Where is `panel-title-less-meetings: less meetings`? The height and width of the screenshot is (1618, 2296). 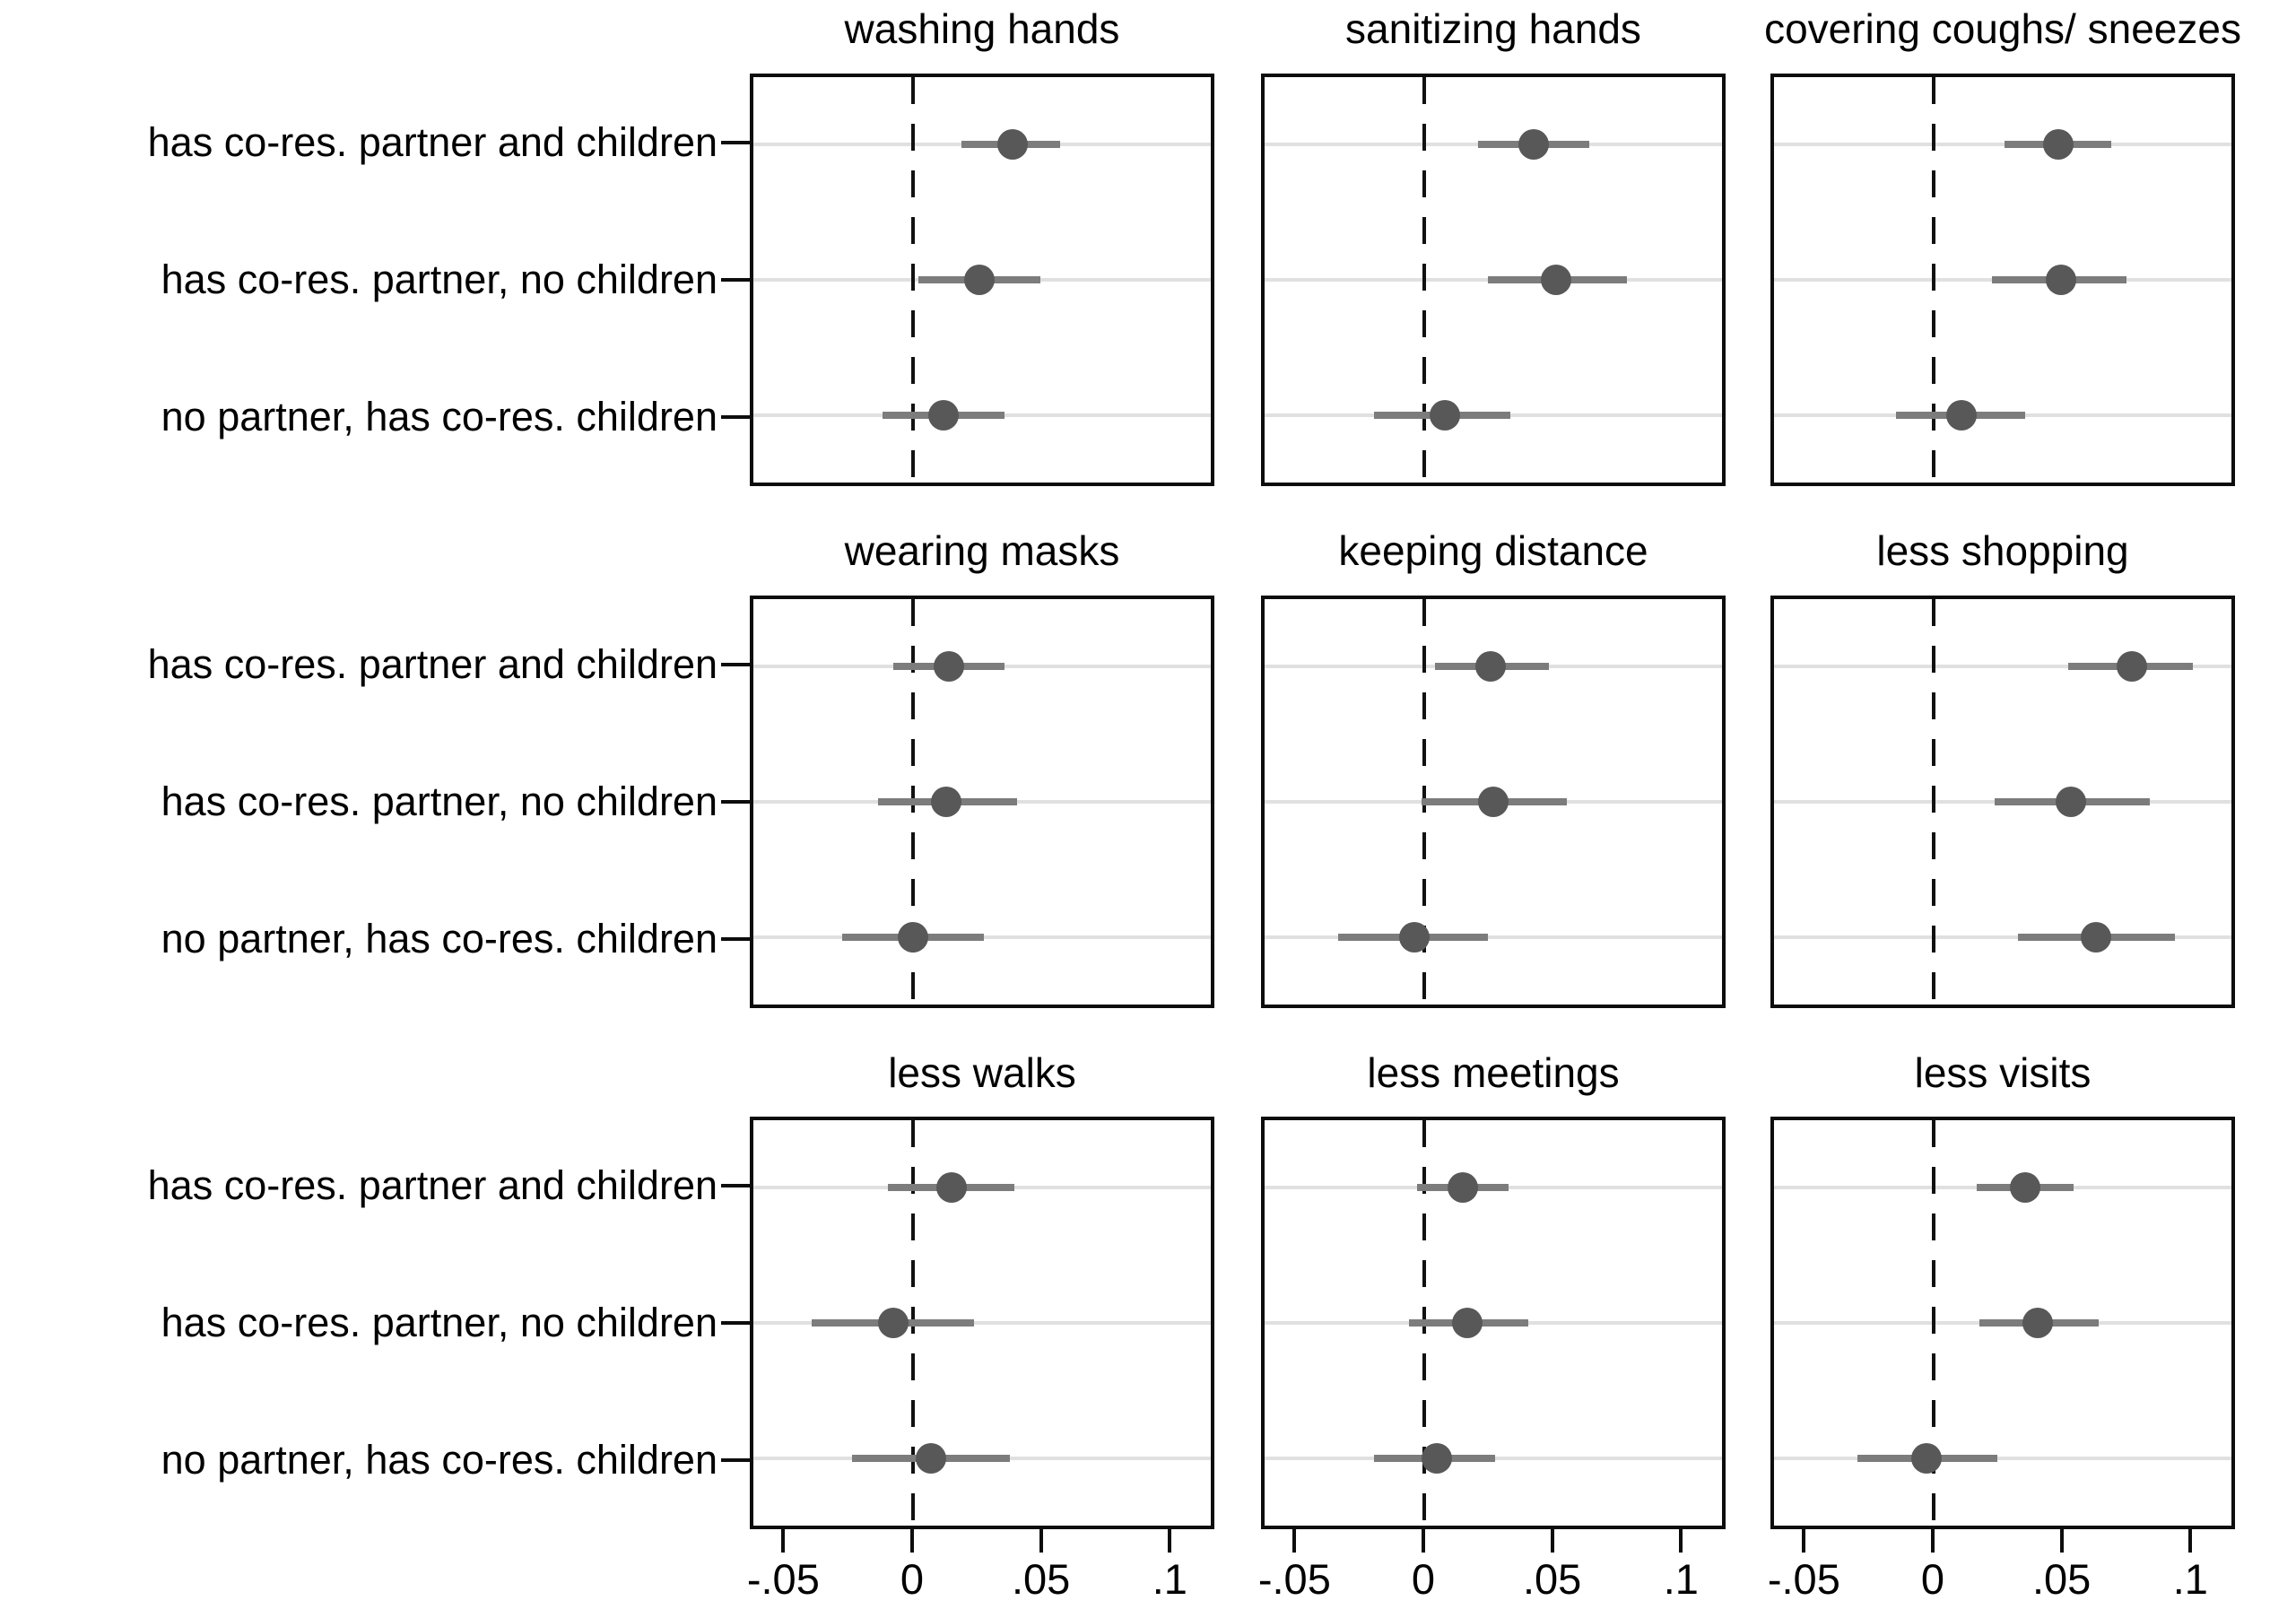
panel-title-less-meetings: less meetings is located at coordinates (1493, 1072).